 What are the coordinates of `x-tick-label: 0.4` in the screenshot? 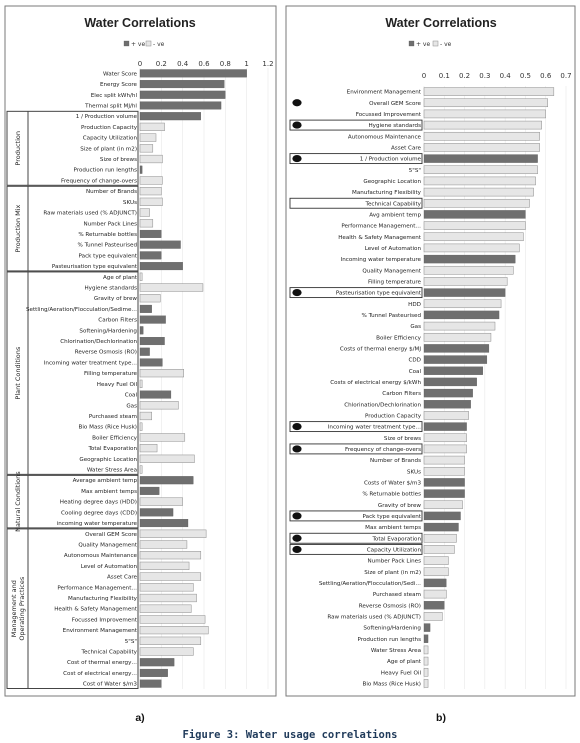 It's located at (183, 64).